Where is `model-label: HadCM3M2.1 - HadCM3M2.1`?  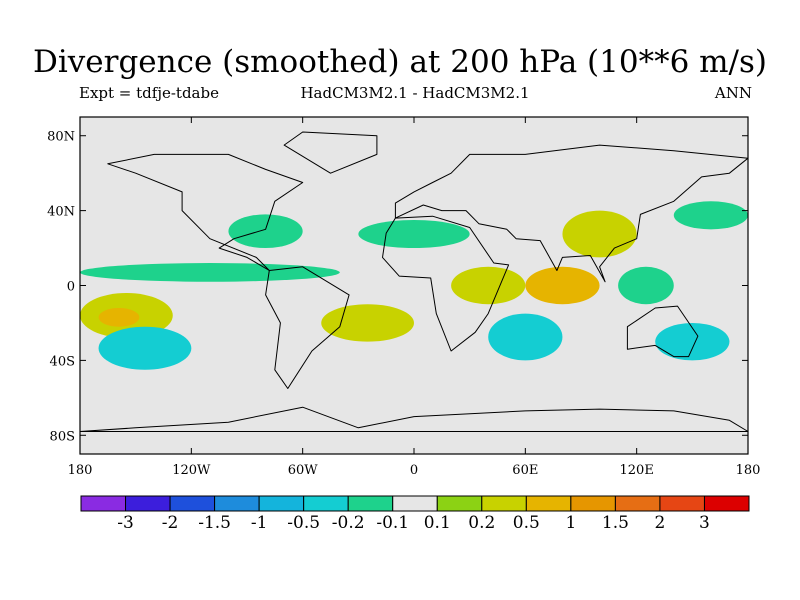
model-label: HadCM3M2.1 - HadCM3M2.1 is located at coordinates (415, 93).